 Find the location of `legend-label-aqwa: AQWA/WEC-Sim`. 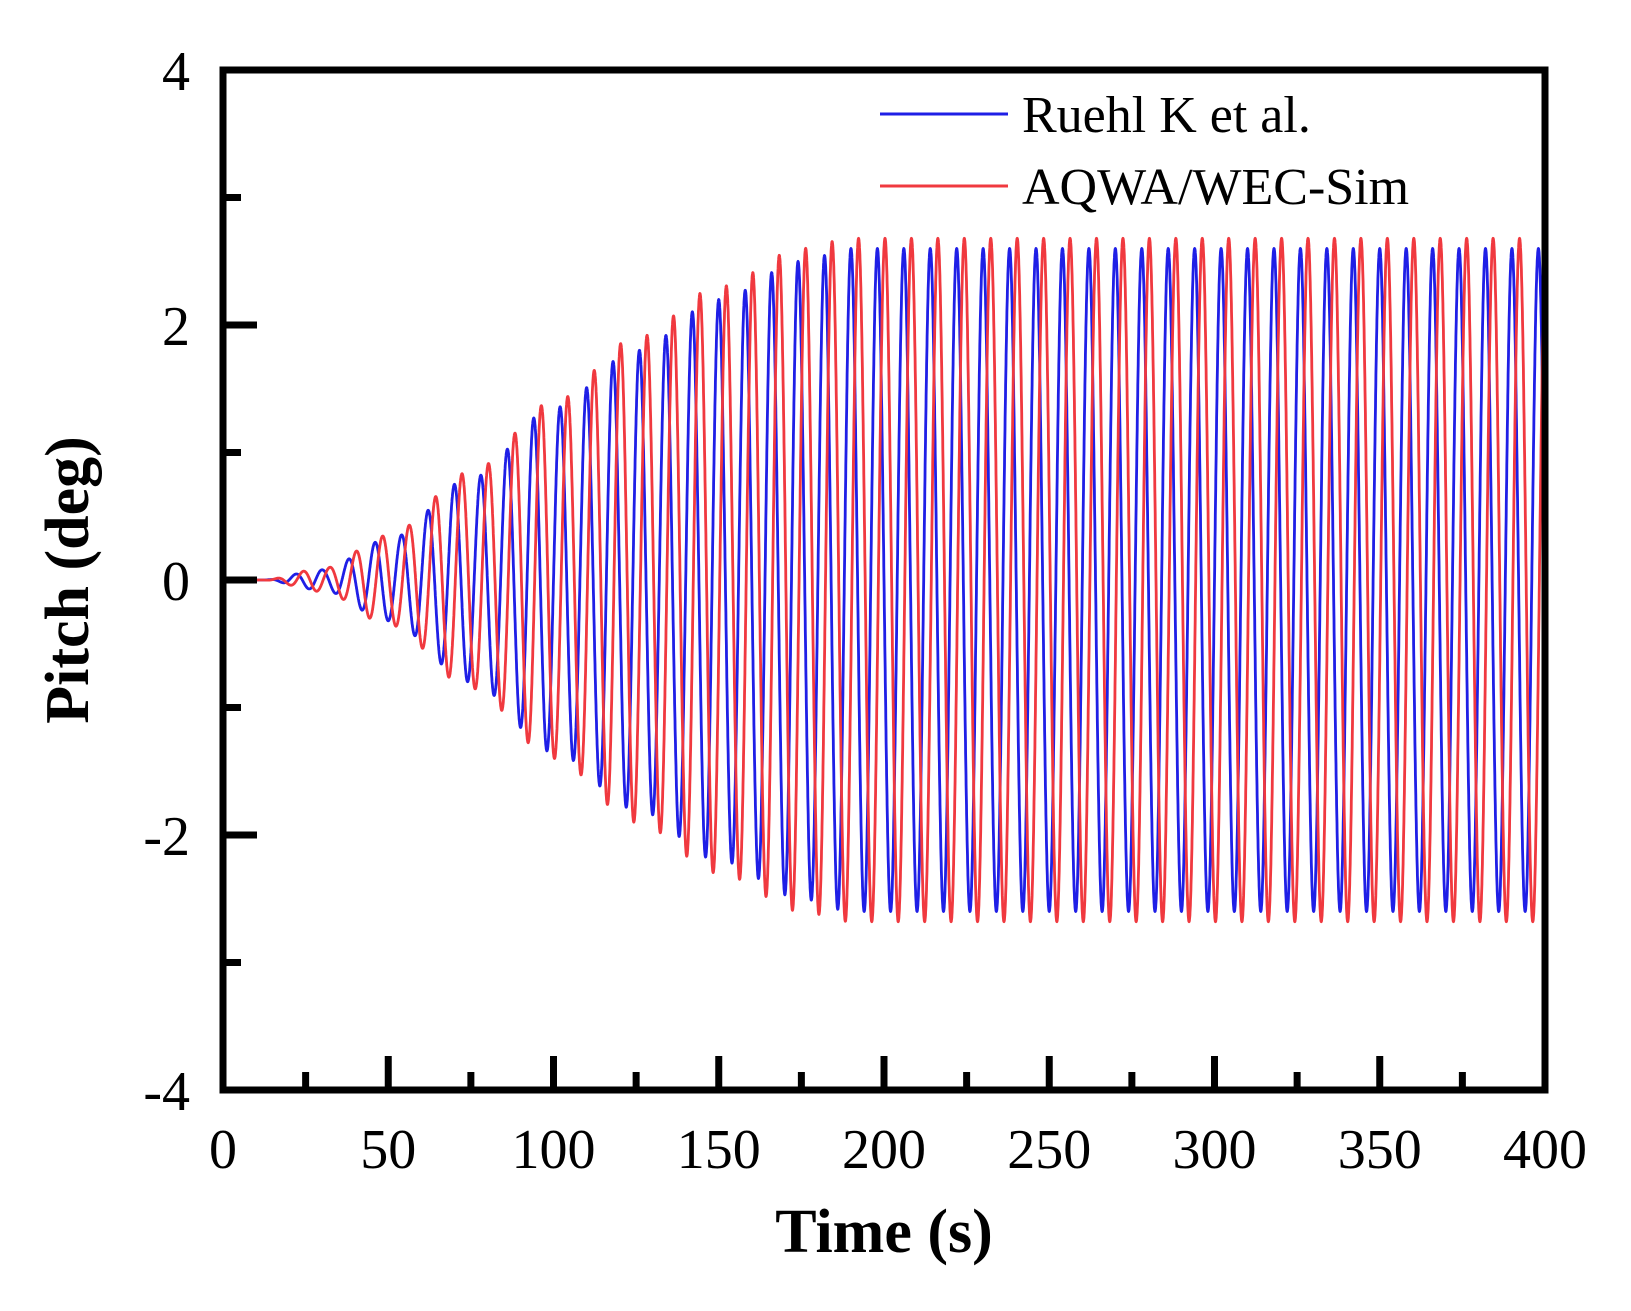

legend-label-aqwa: AQWA/WEC-Sim is located at coordinates (1215, 187).